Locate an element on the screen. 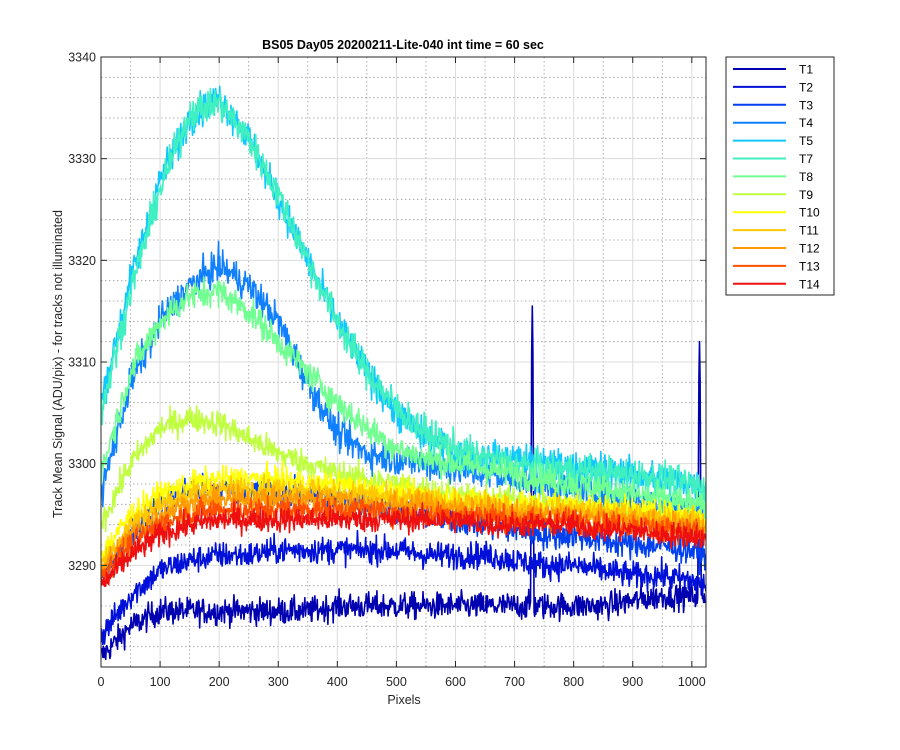 This screenshot has width=900, height=750. x-axis-label: Pixels is located at coordinates (403, 700).